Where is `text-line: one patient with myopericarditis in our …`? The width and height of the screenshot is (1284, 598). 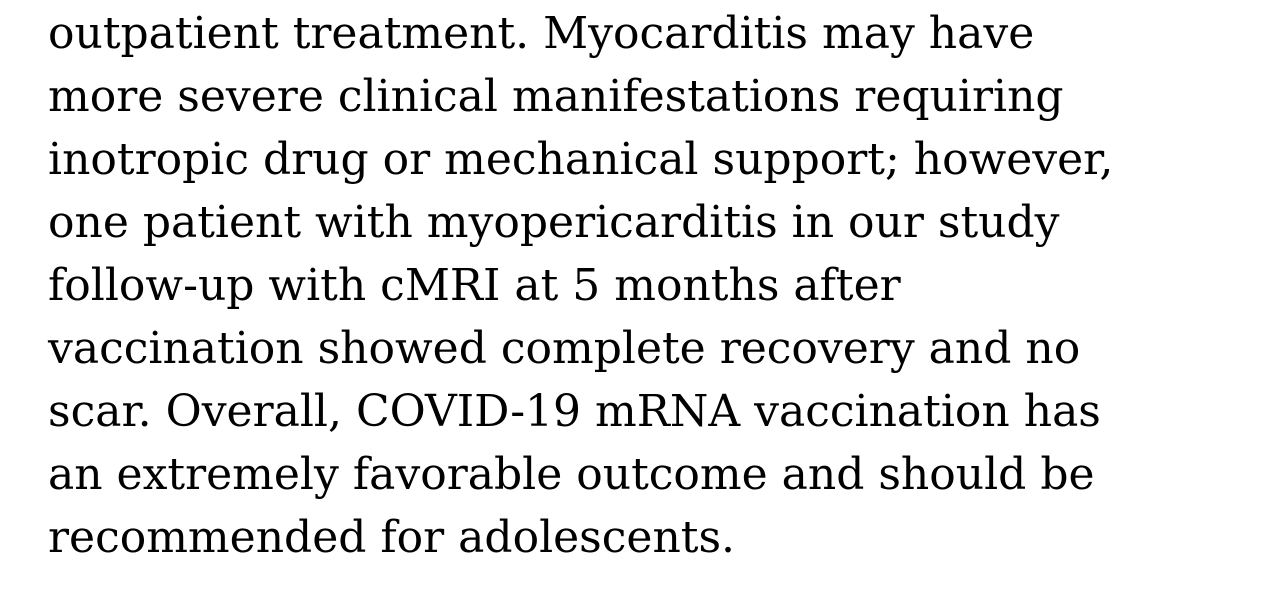 text-line: one patient with myopericarditis in our … is located at coordinates (554, 222).